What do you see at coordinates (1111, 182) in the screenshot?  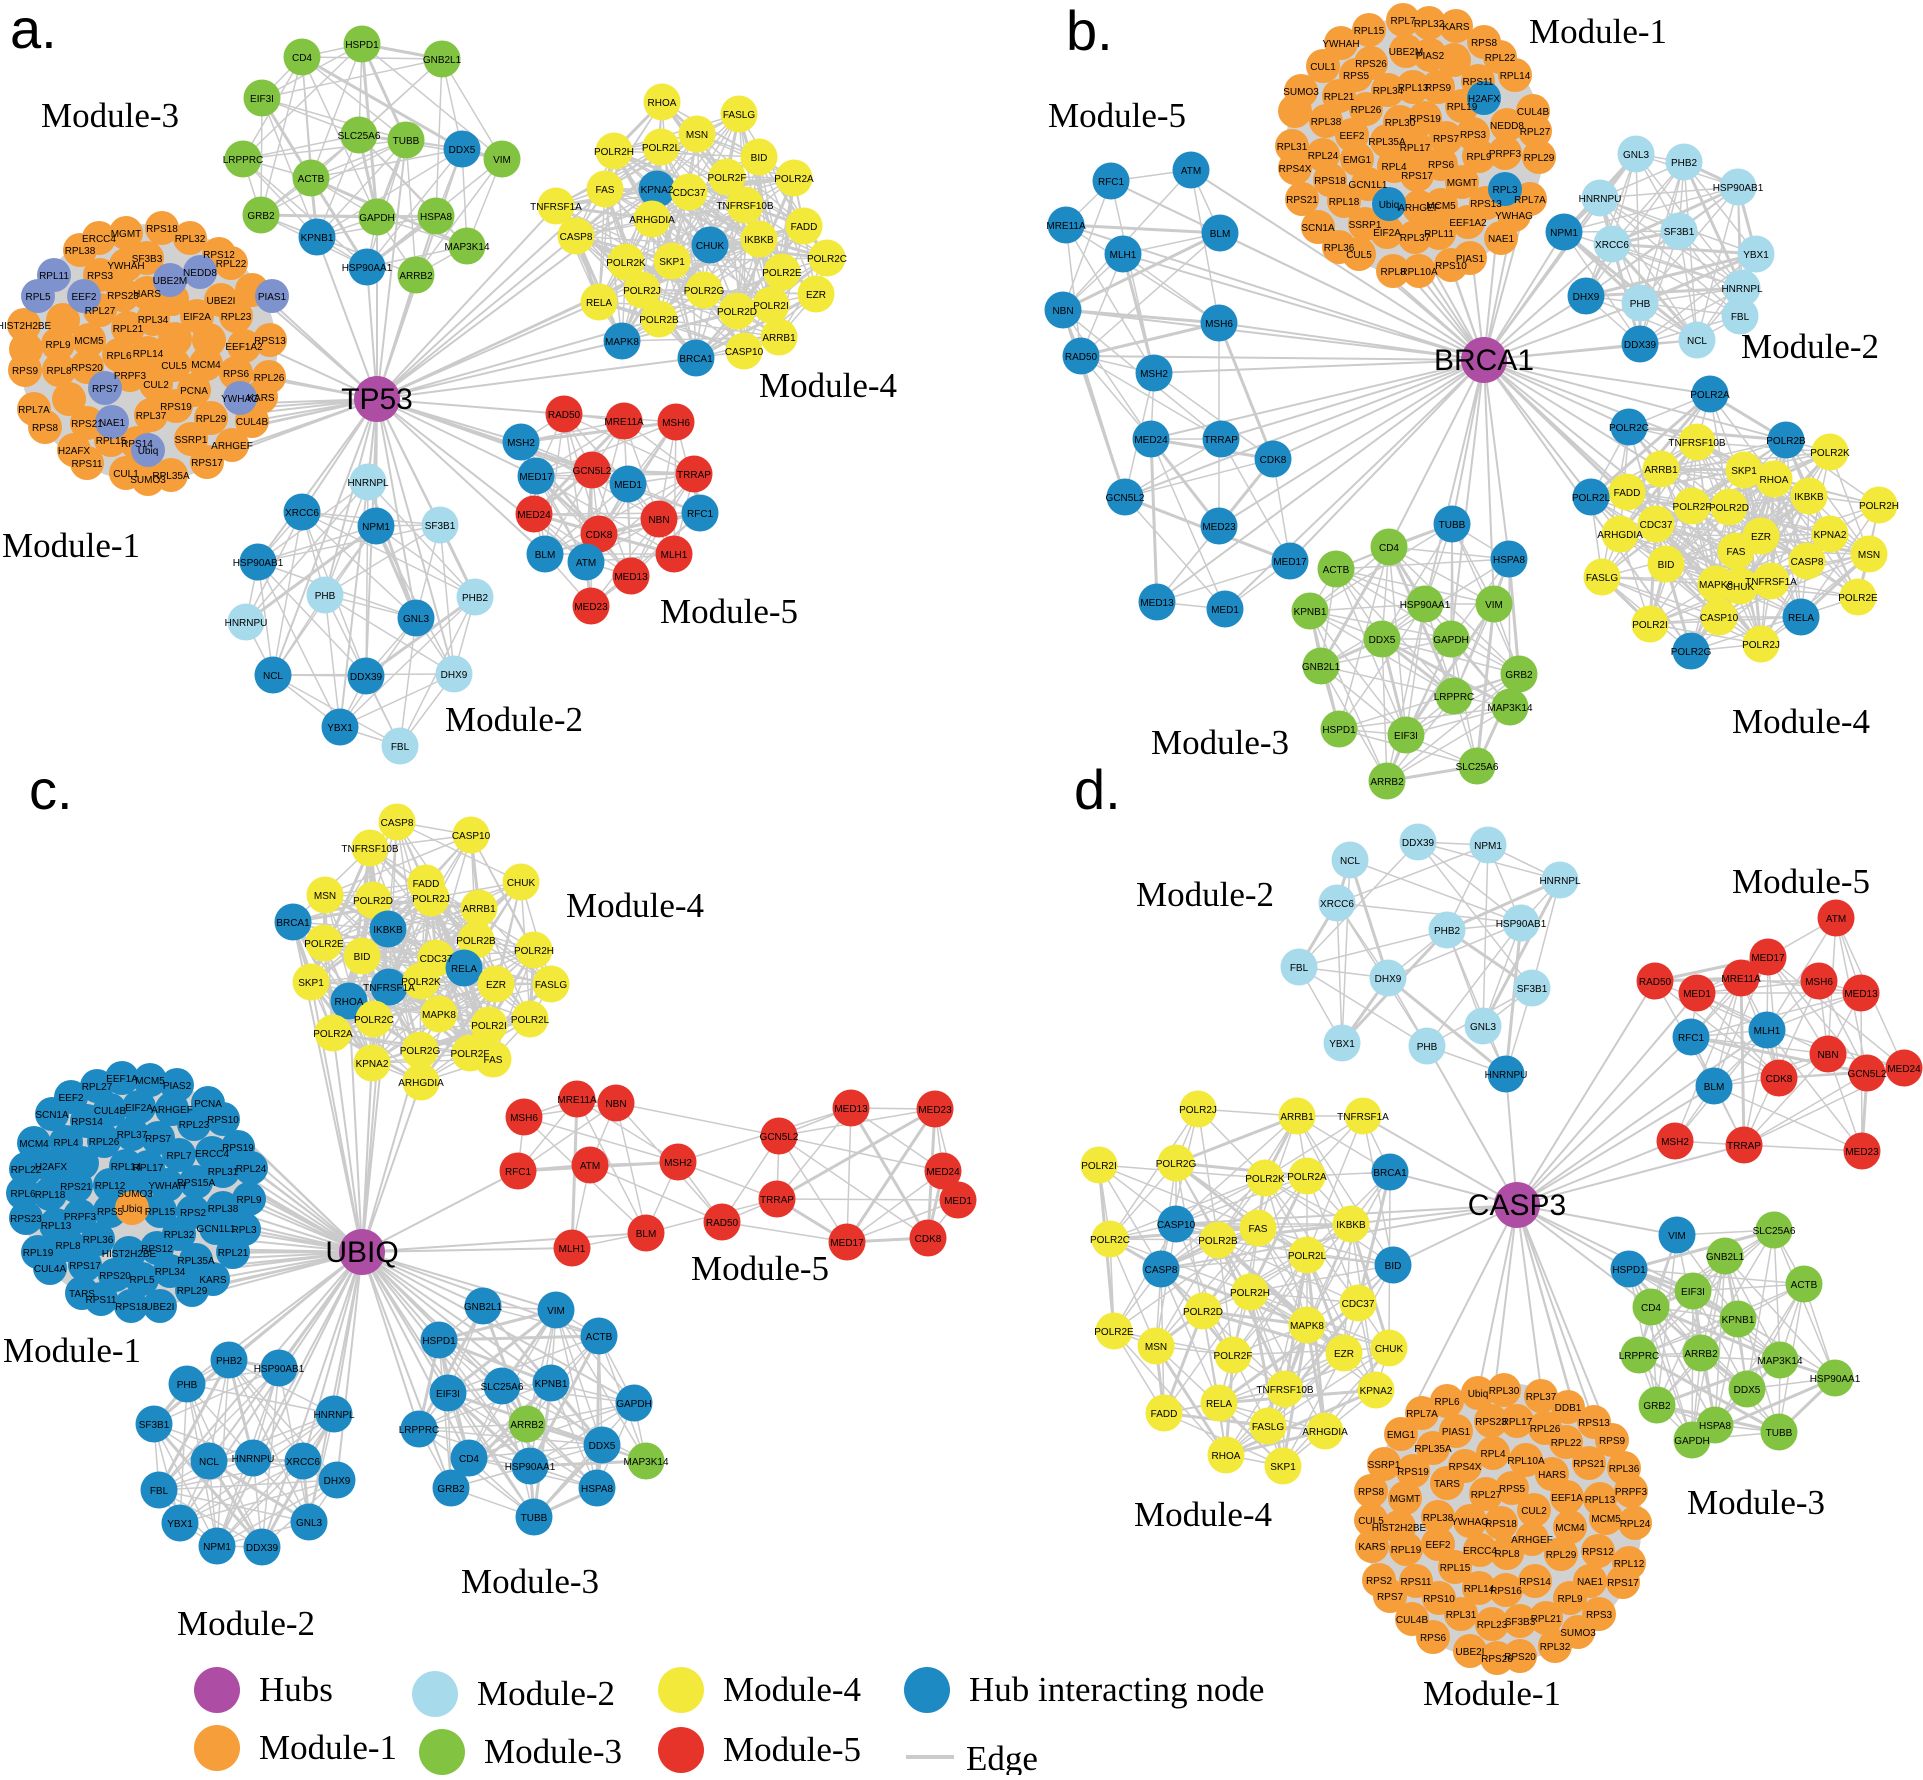 I see `svg-text: RFC1` at bounding box center [1111, 182].